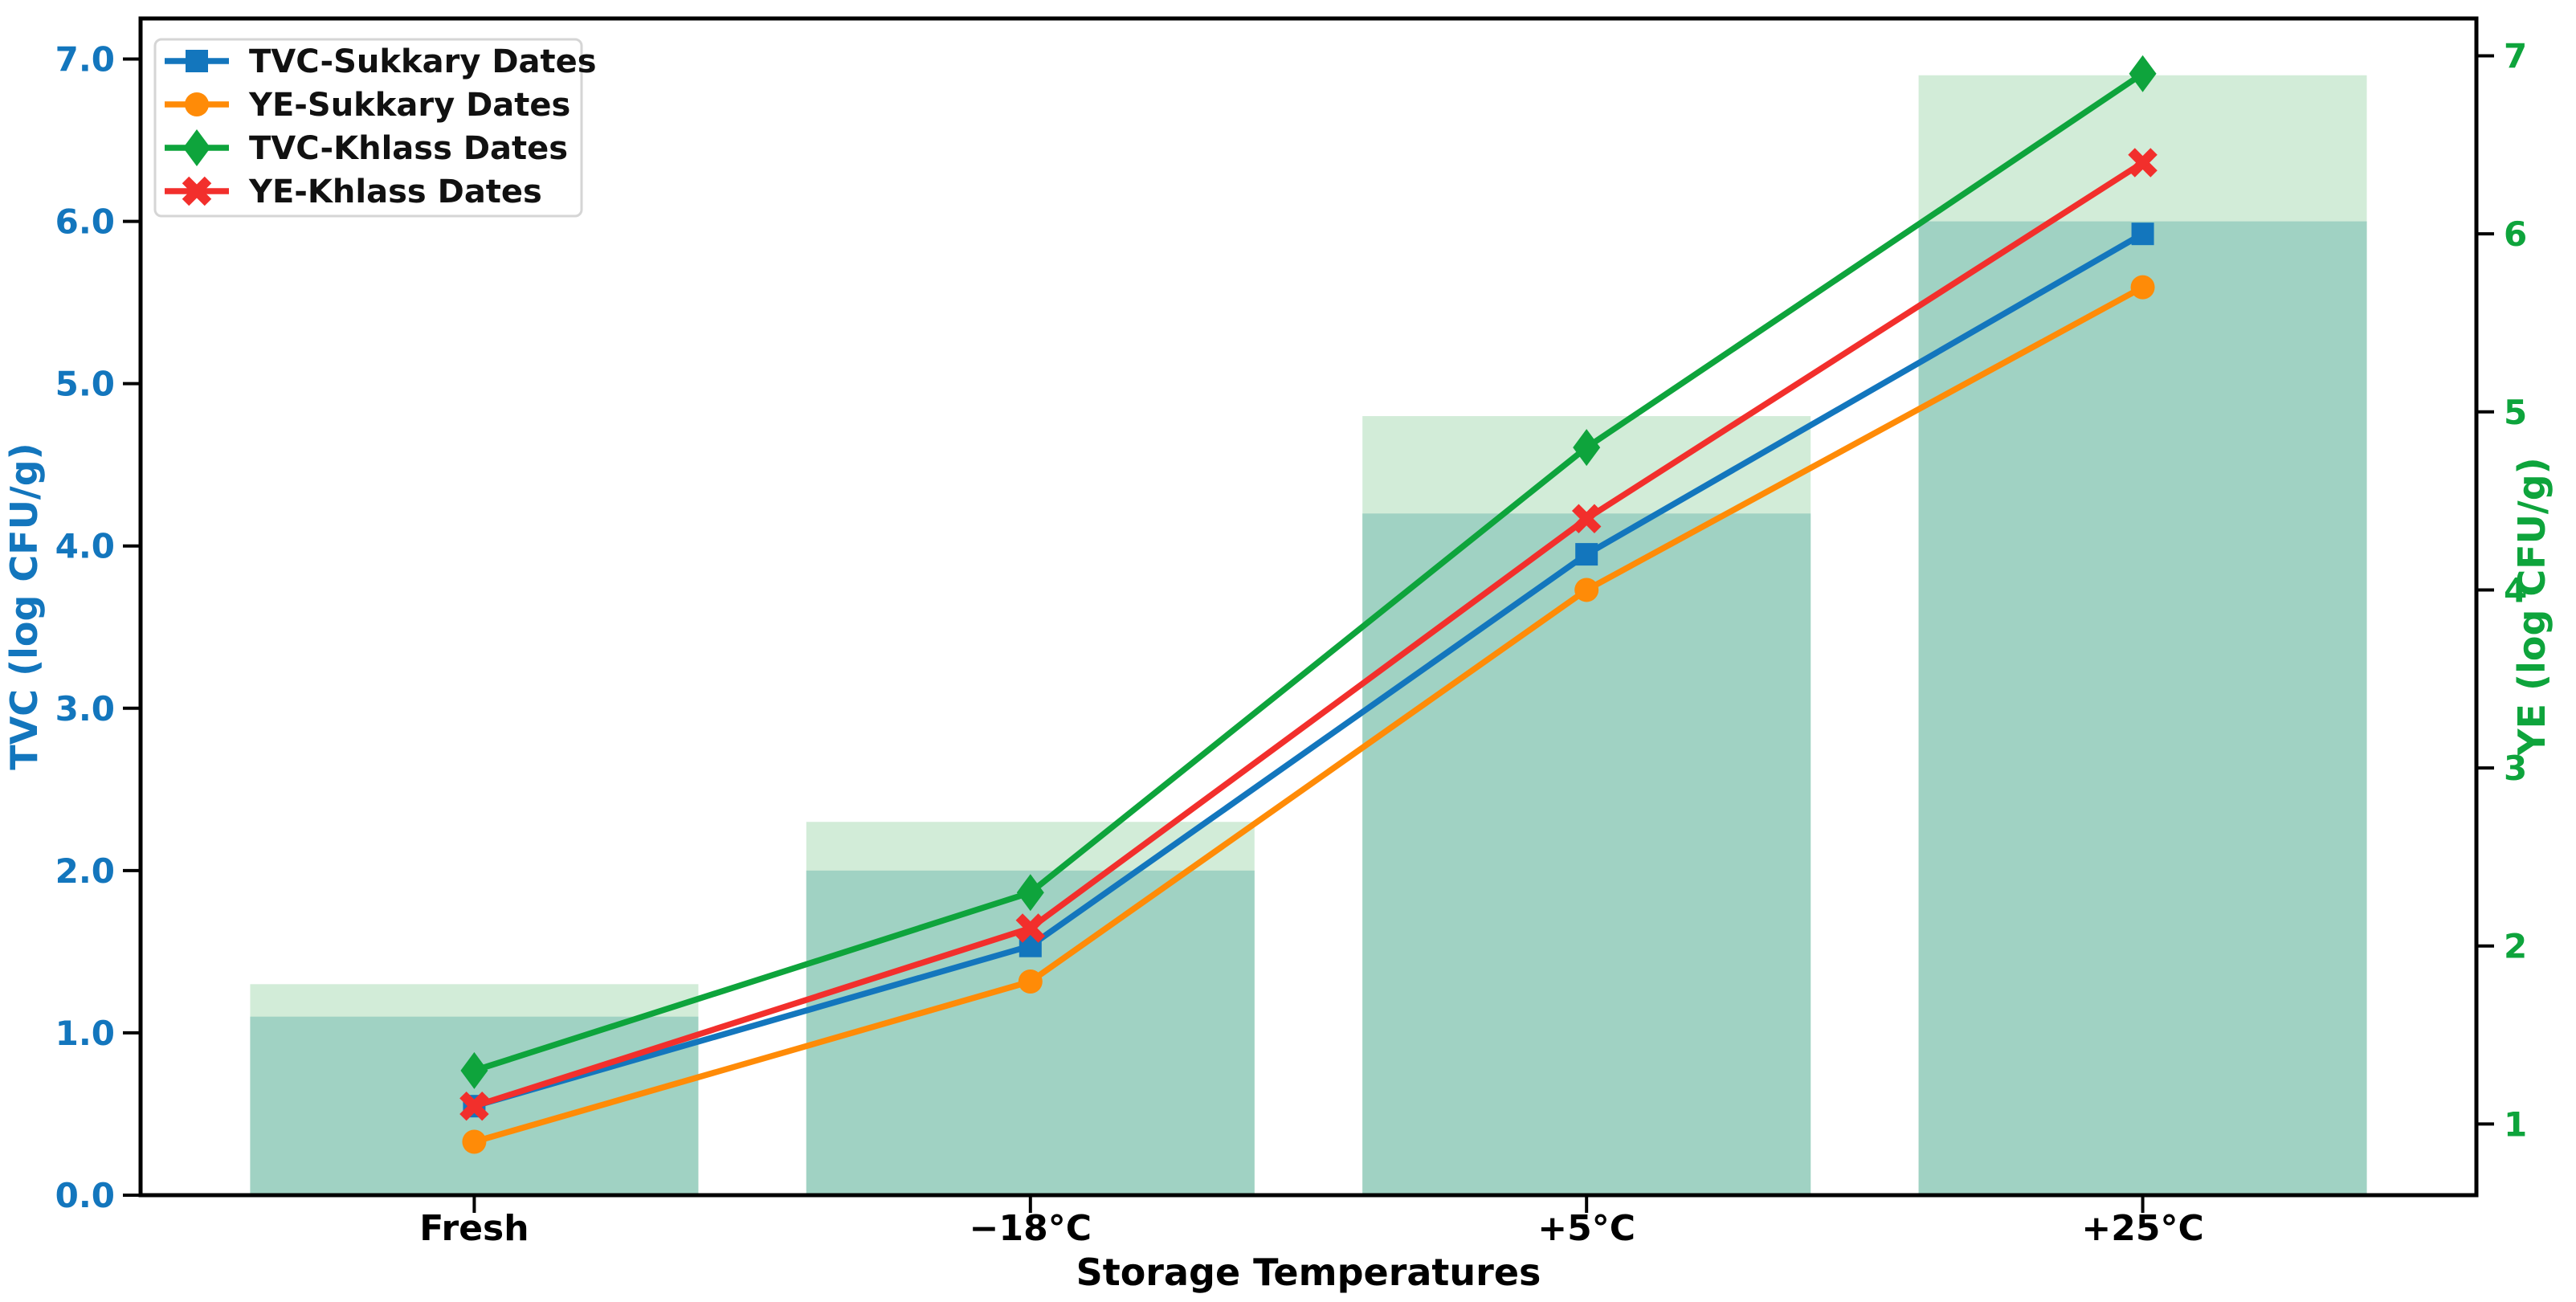 This screenshot has width=2576, height=1302. I want to click on left-tick-label: 0.0, so click(85, 1195).